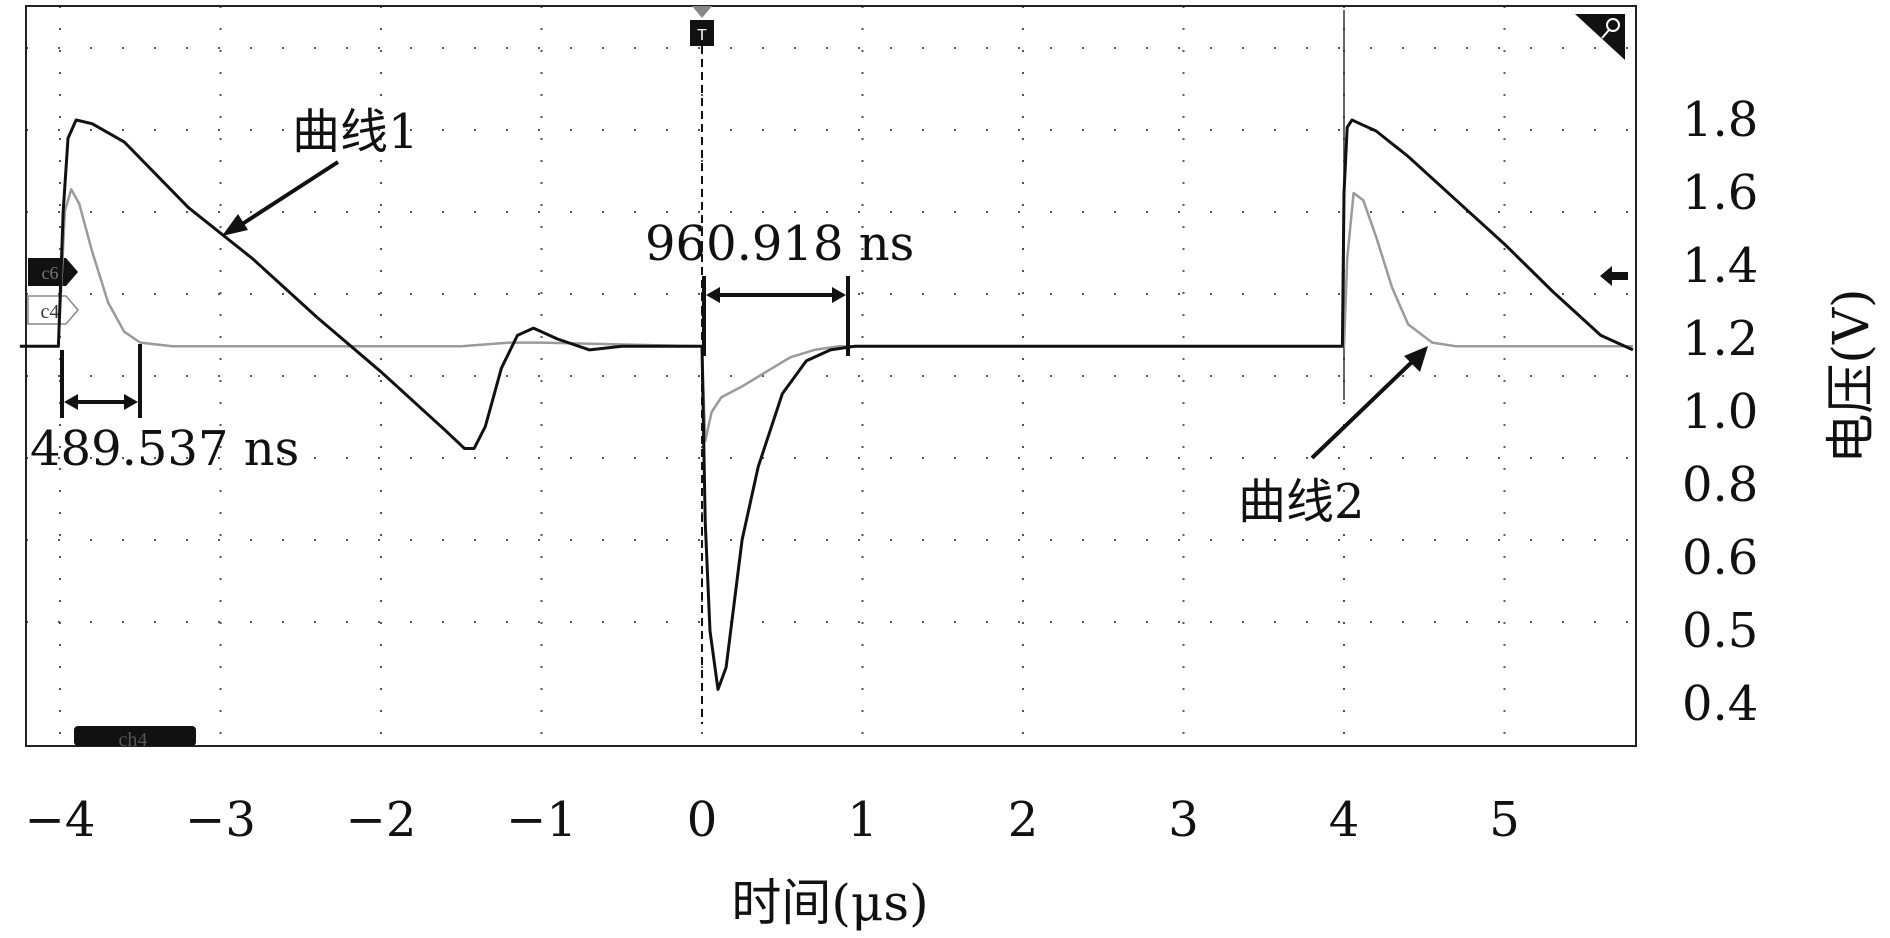  What do you see at coordinates (702, 35) in the screenshot?
I see `trigger-label: T` at bounding box center [702, 35].